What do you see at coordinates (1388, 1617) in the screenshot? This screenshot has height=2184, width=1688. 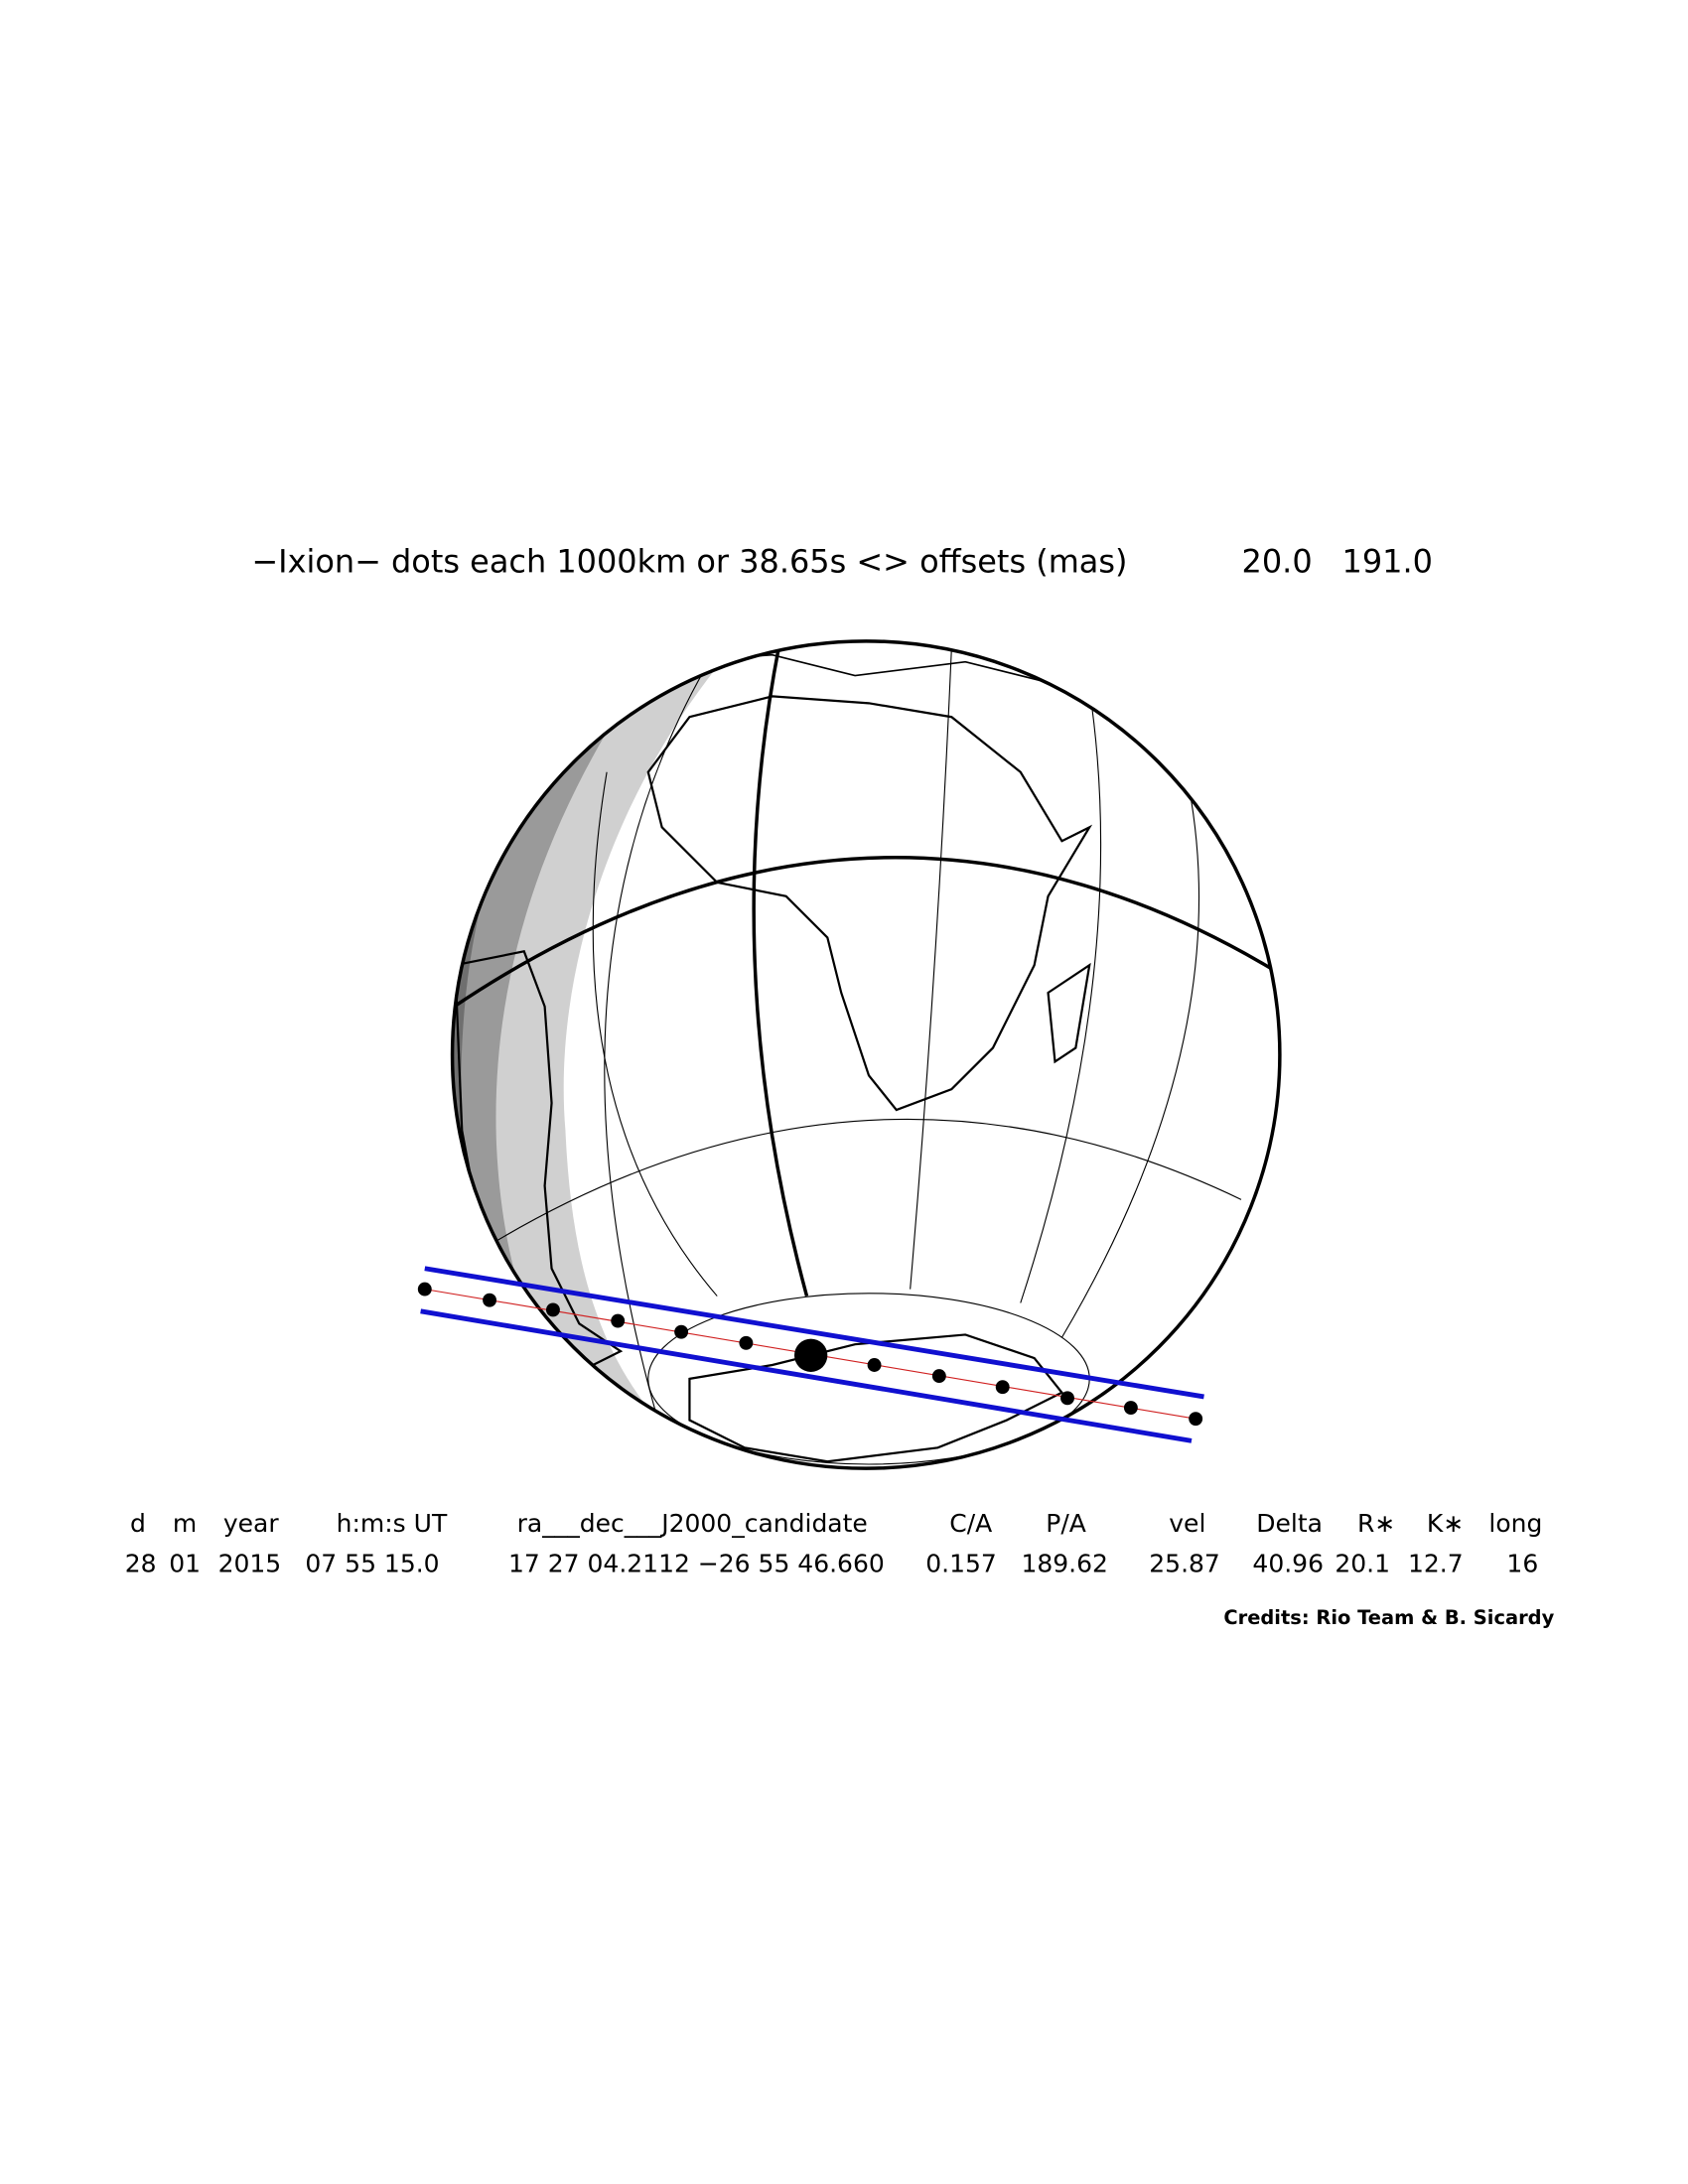 I see `credits: Credits: Rio Team & B. Sicardy` at bounding box center [1388, 1617].